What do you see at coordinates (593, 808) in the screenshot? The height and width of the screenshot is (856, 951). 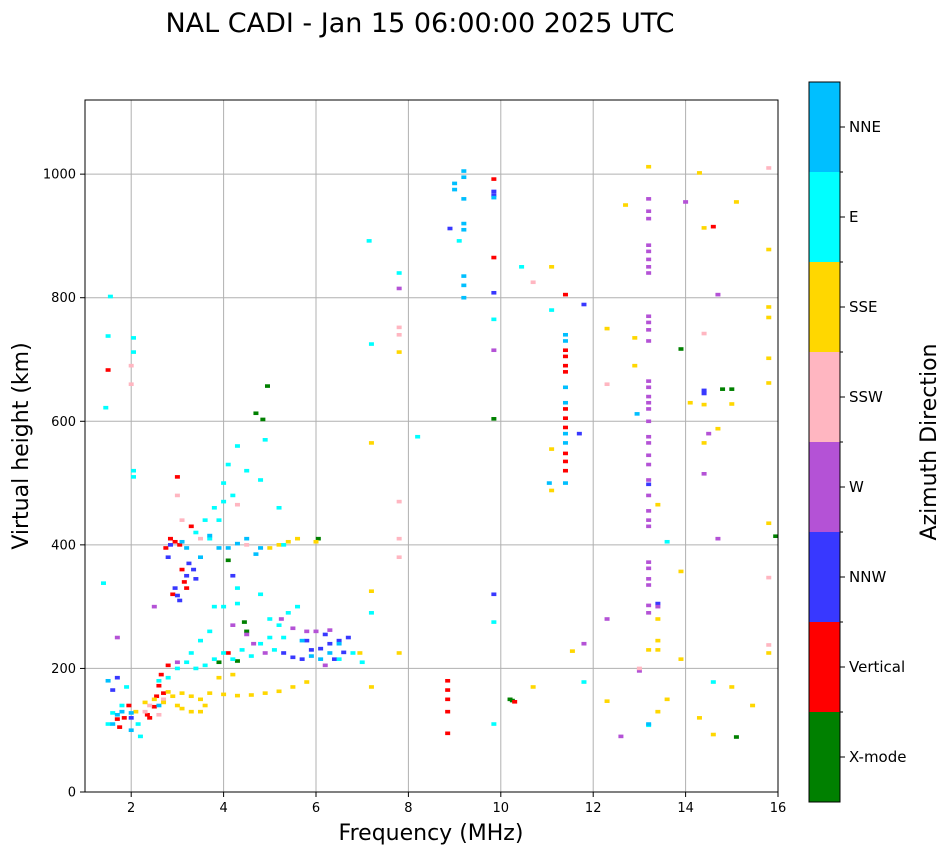 I see `x-tick-label: 12` at bounding box center [593, 808].